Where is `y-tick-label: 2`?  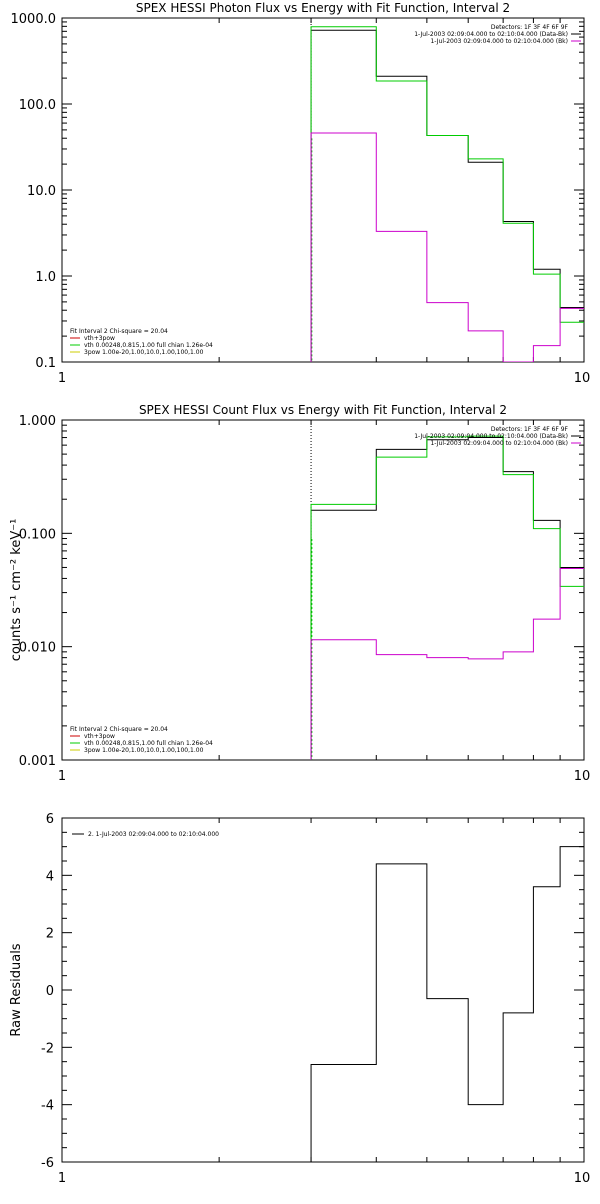
y-tick-label: 2 is located at coordinates (50, 934).